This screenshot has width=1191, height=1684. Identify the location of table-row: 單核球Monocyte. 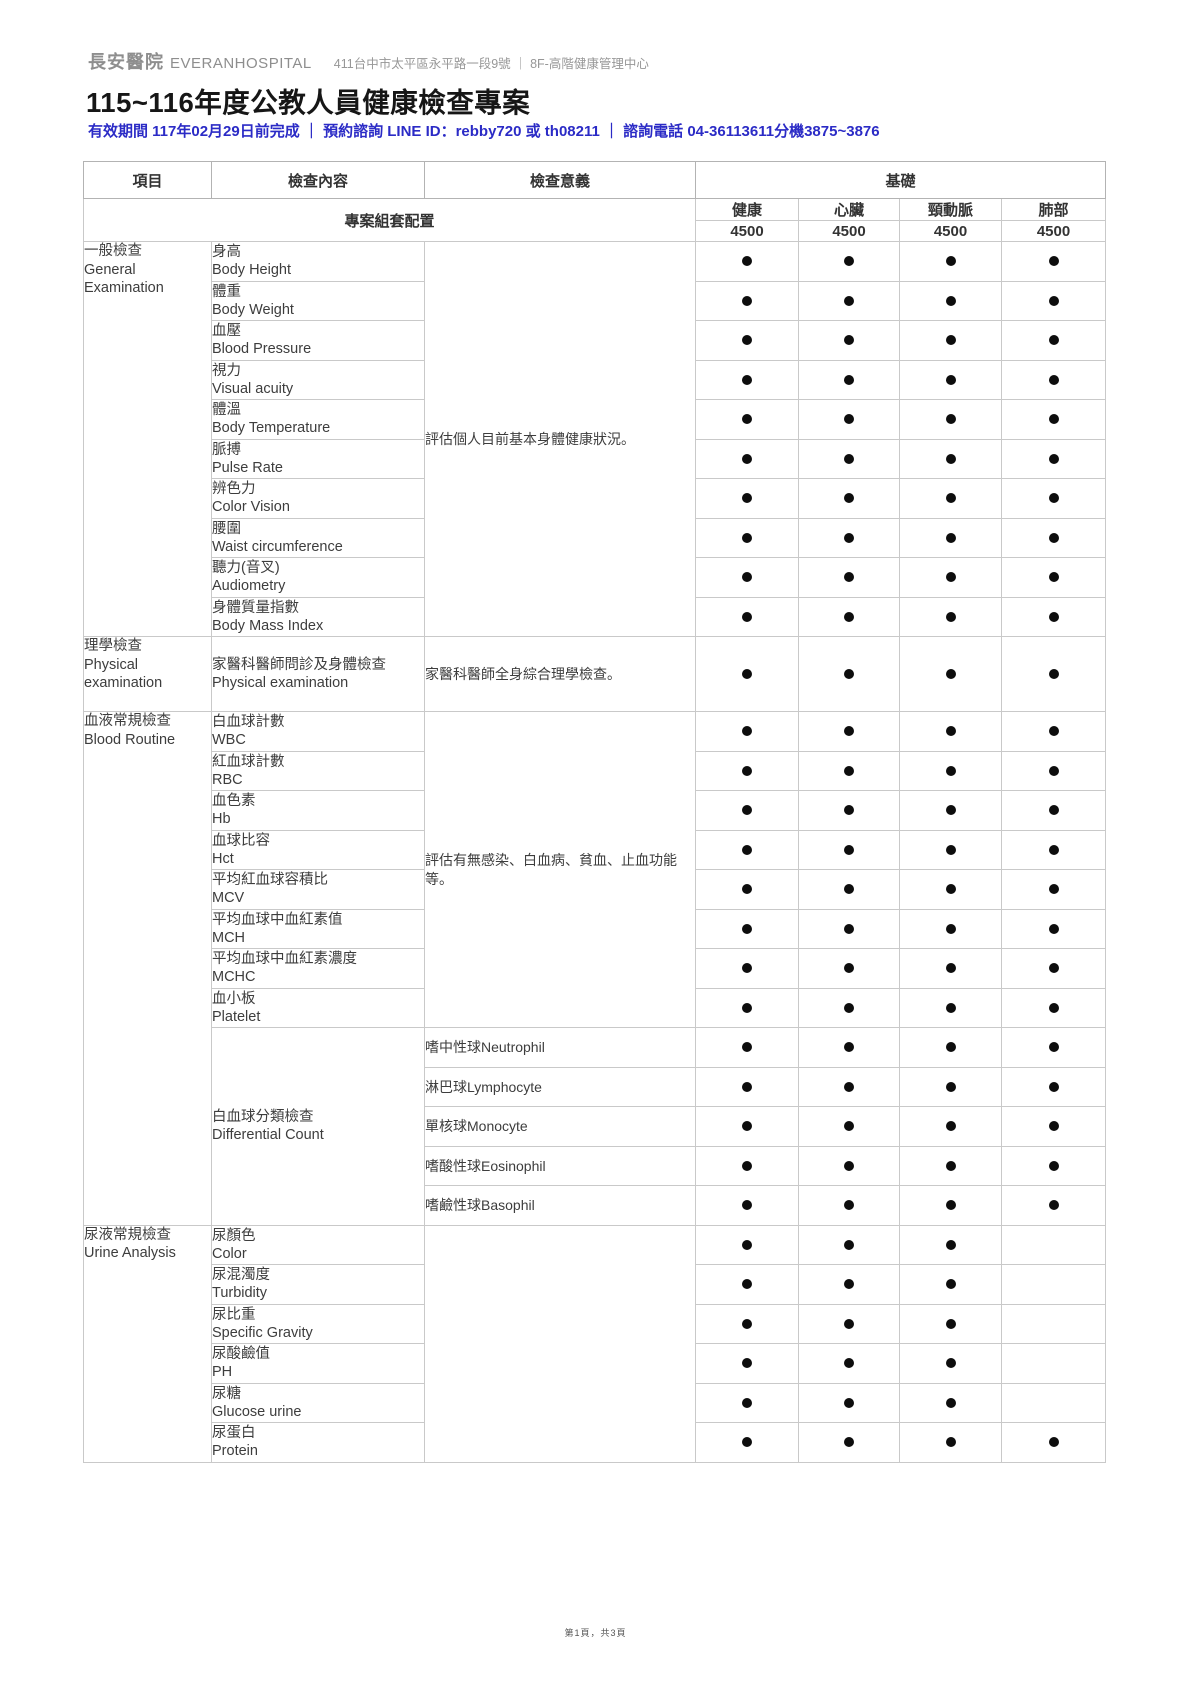
(595, 1126).